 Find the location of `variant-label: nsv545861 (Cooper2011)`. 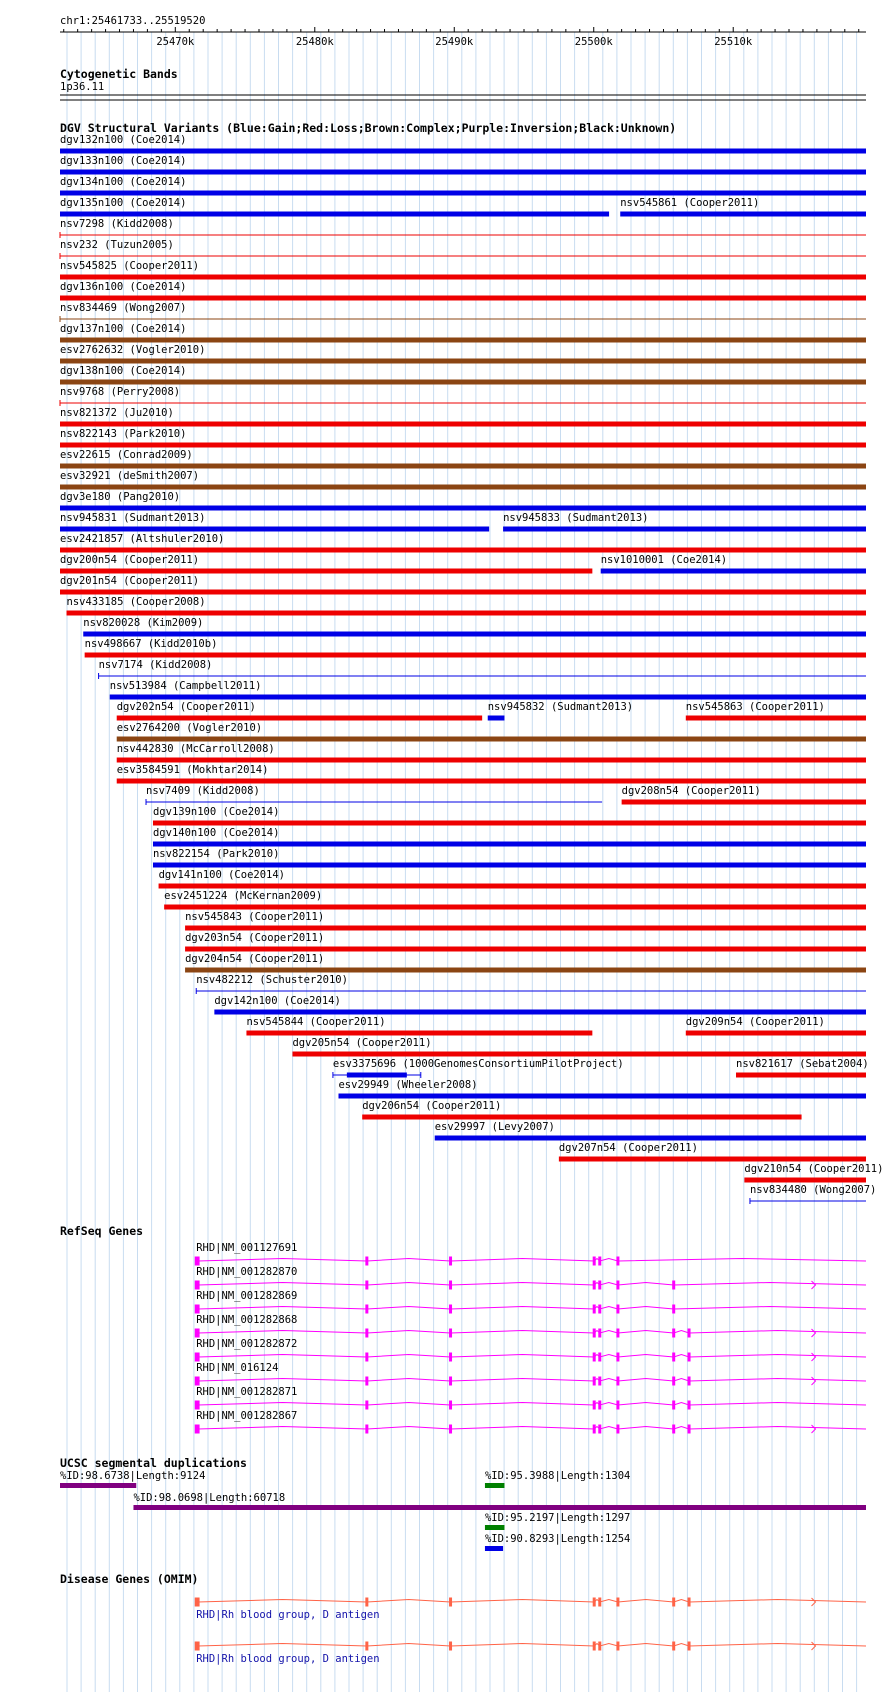

variant-label: nsv545861 (Cooper2011) is located at coordinates (689, 203).